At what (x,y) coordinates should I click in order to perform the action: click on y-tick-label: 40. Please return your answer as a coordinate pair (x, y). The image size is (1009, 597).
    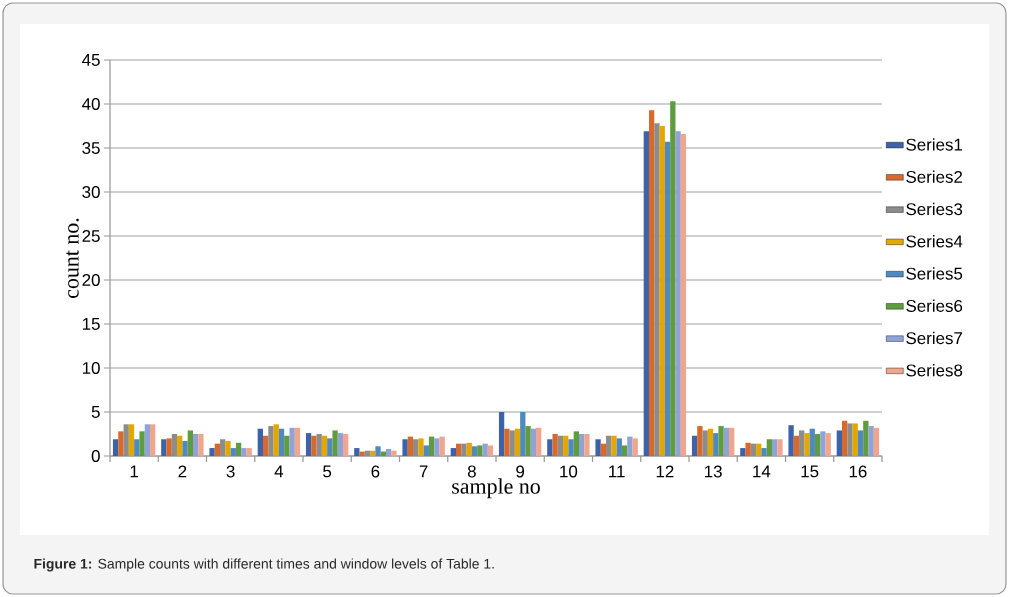
    Looking at the image, I should click on (91, 103).